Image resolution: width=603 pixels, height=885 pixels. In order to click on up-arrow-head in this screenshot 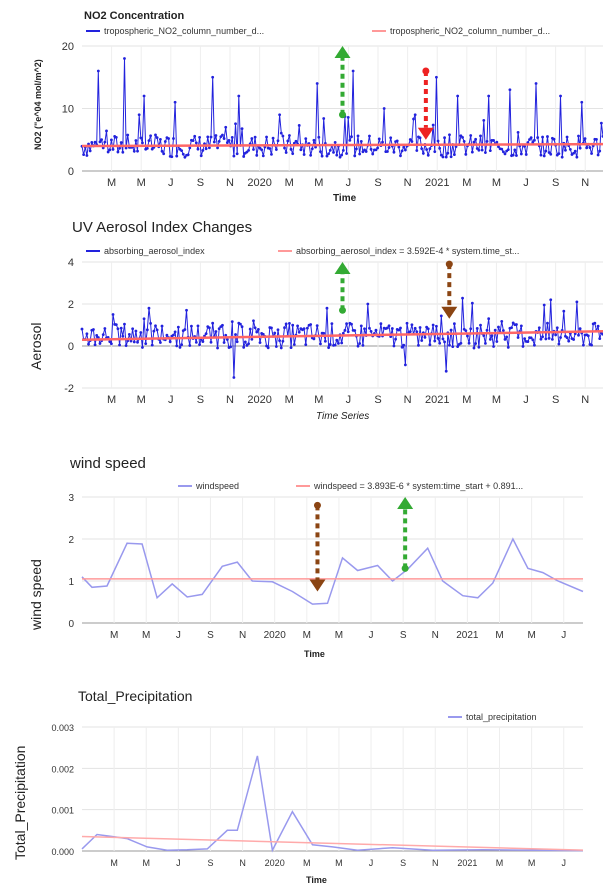, I will do `click(405, 503)`.